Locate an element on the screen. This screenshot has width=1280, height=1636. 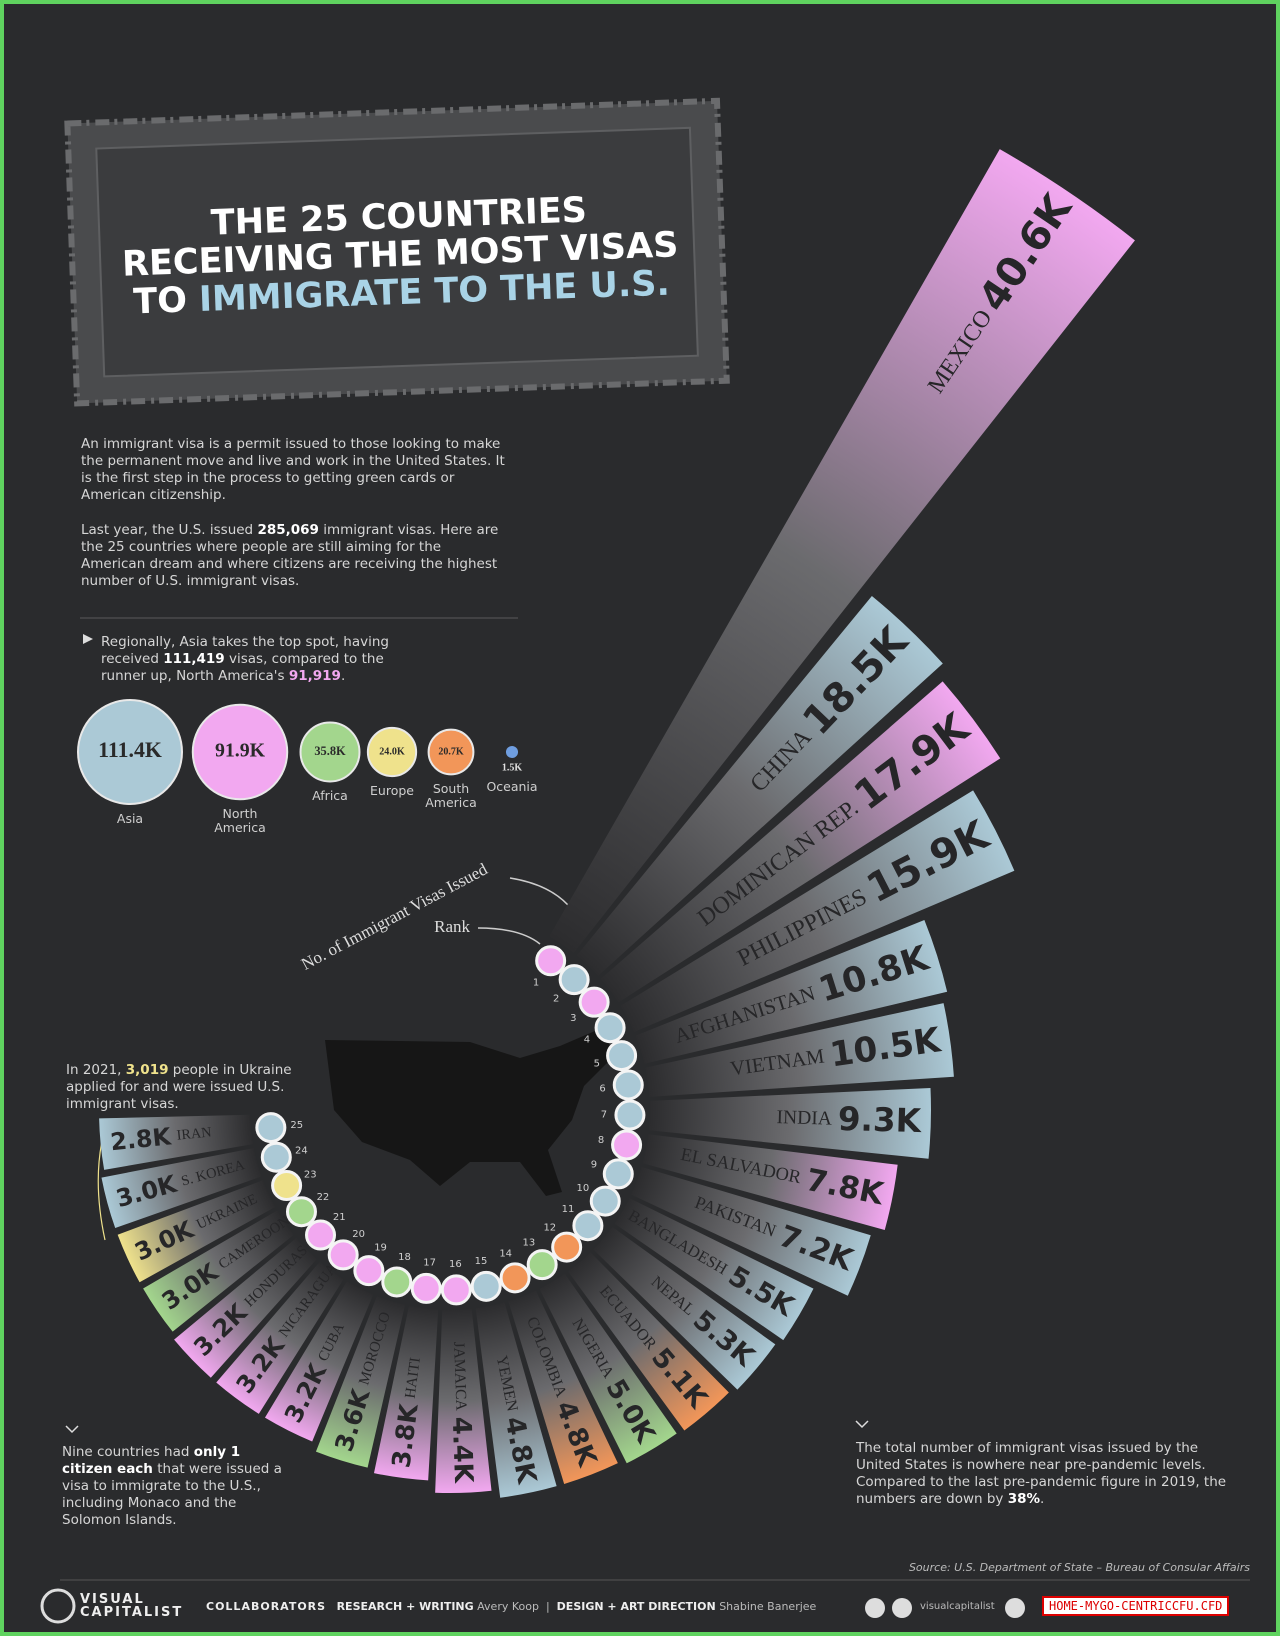
country-name: IRAN is located at coordinates (194, 1134).